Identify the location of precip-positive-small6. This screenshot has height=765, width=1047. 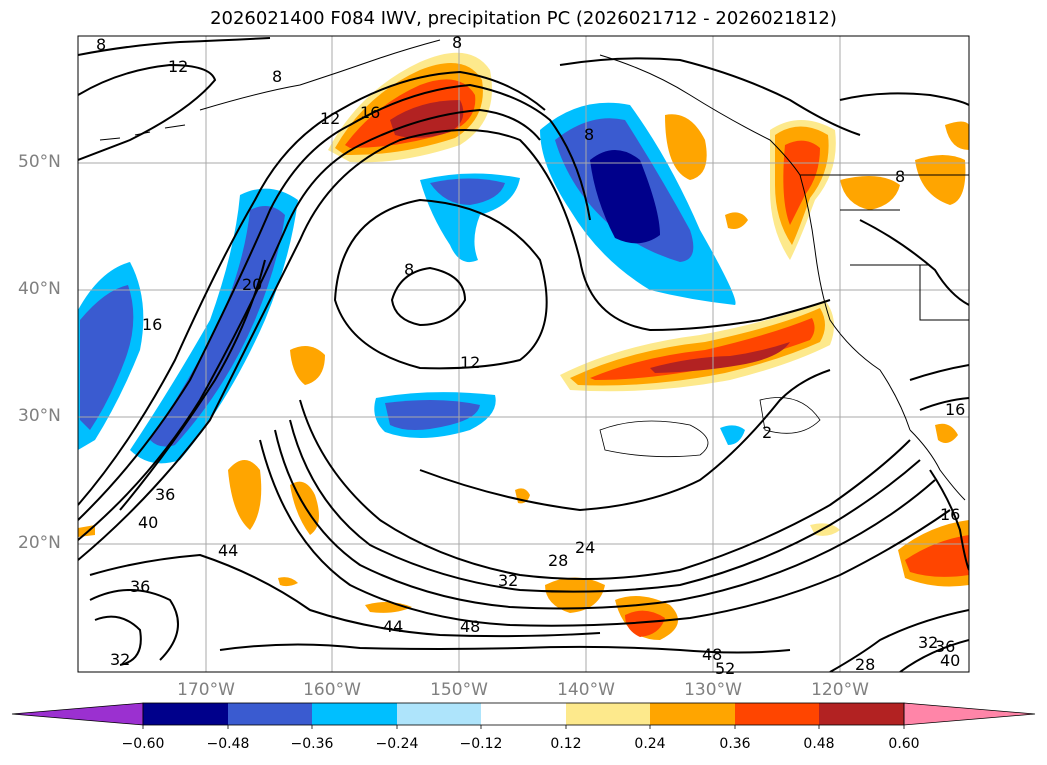
(946, 433).